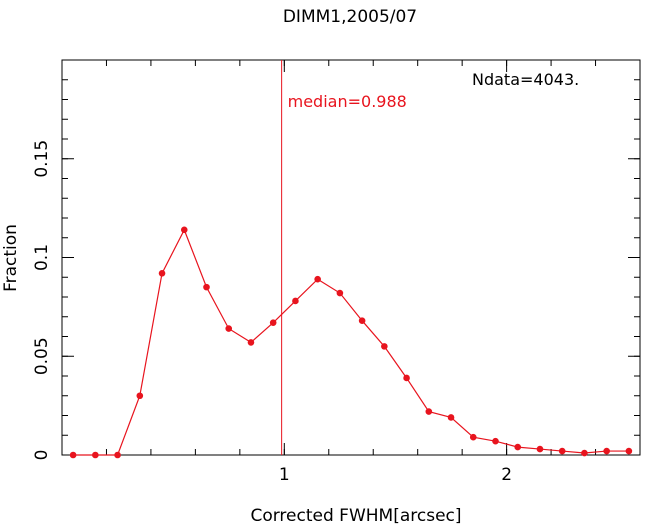 The height and width of the screenshot is (527, 652). What do you see at coordinates (11, 258) in the screenshot?
I see `y-axis-label: Fraction` at bounding box center [11, 258].